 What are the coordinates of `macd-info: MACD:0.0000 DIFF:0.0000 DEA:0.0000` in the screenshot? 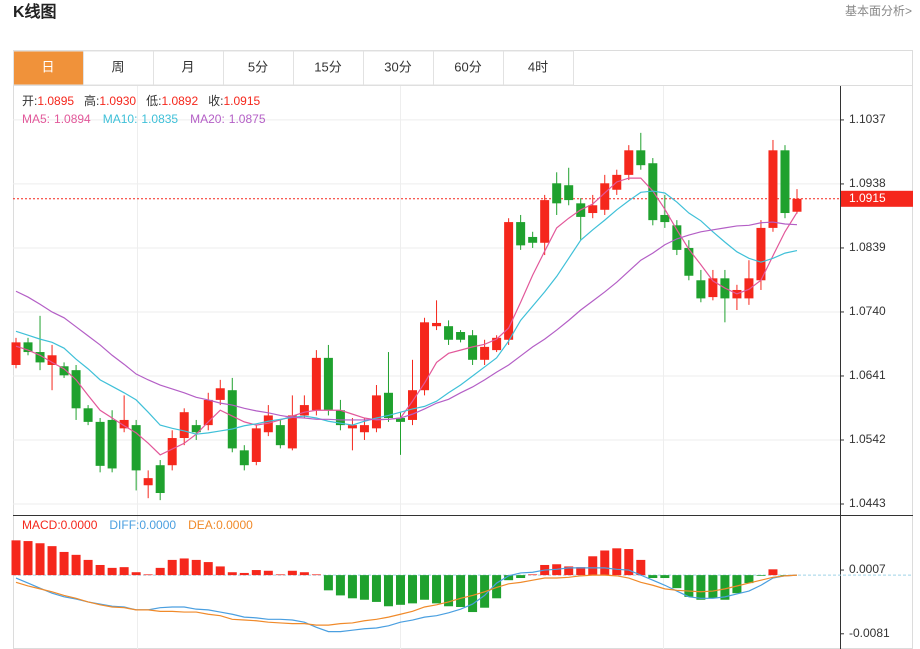 It's located at (137, 525).